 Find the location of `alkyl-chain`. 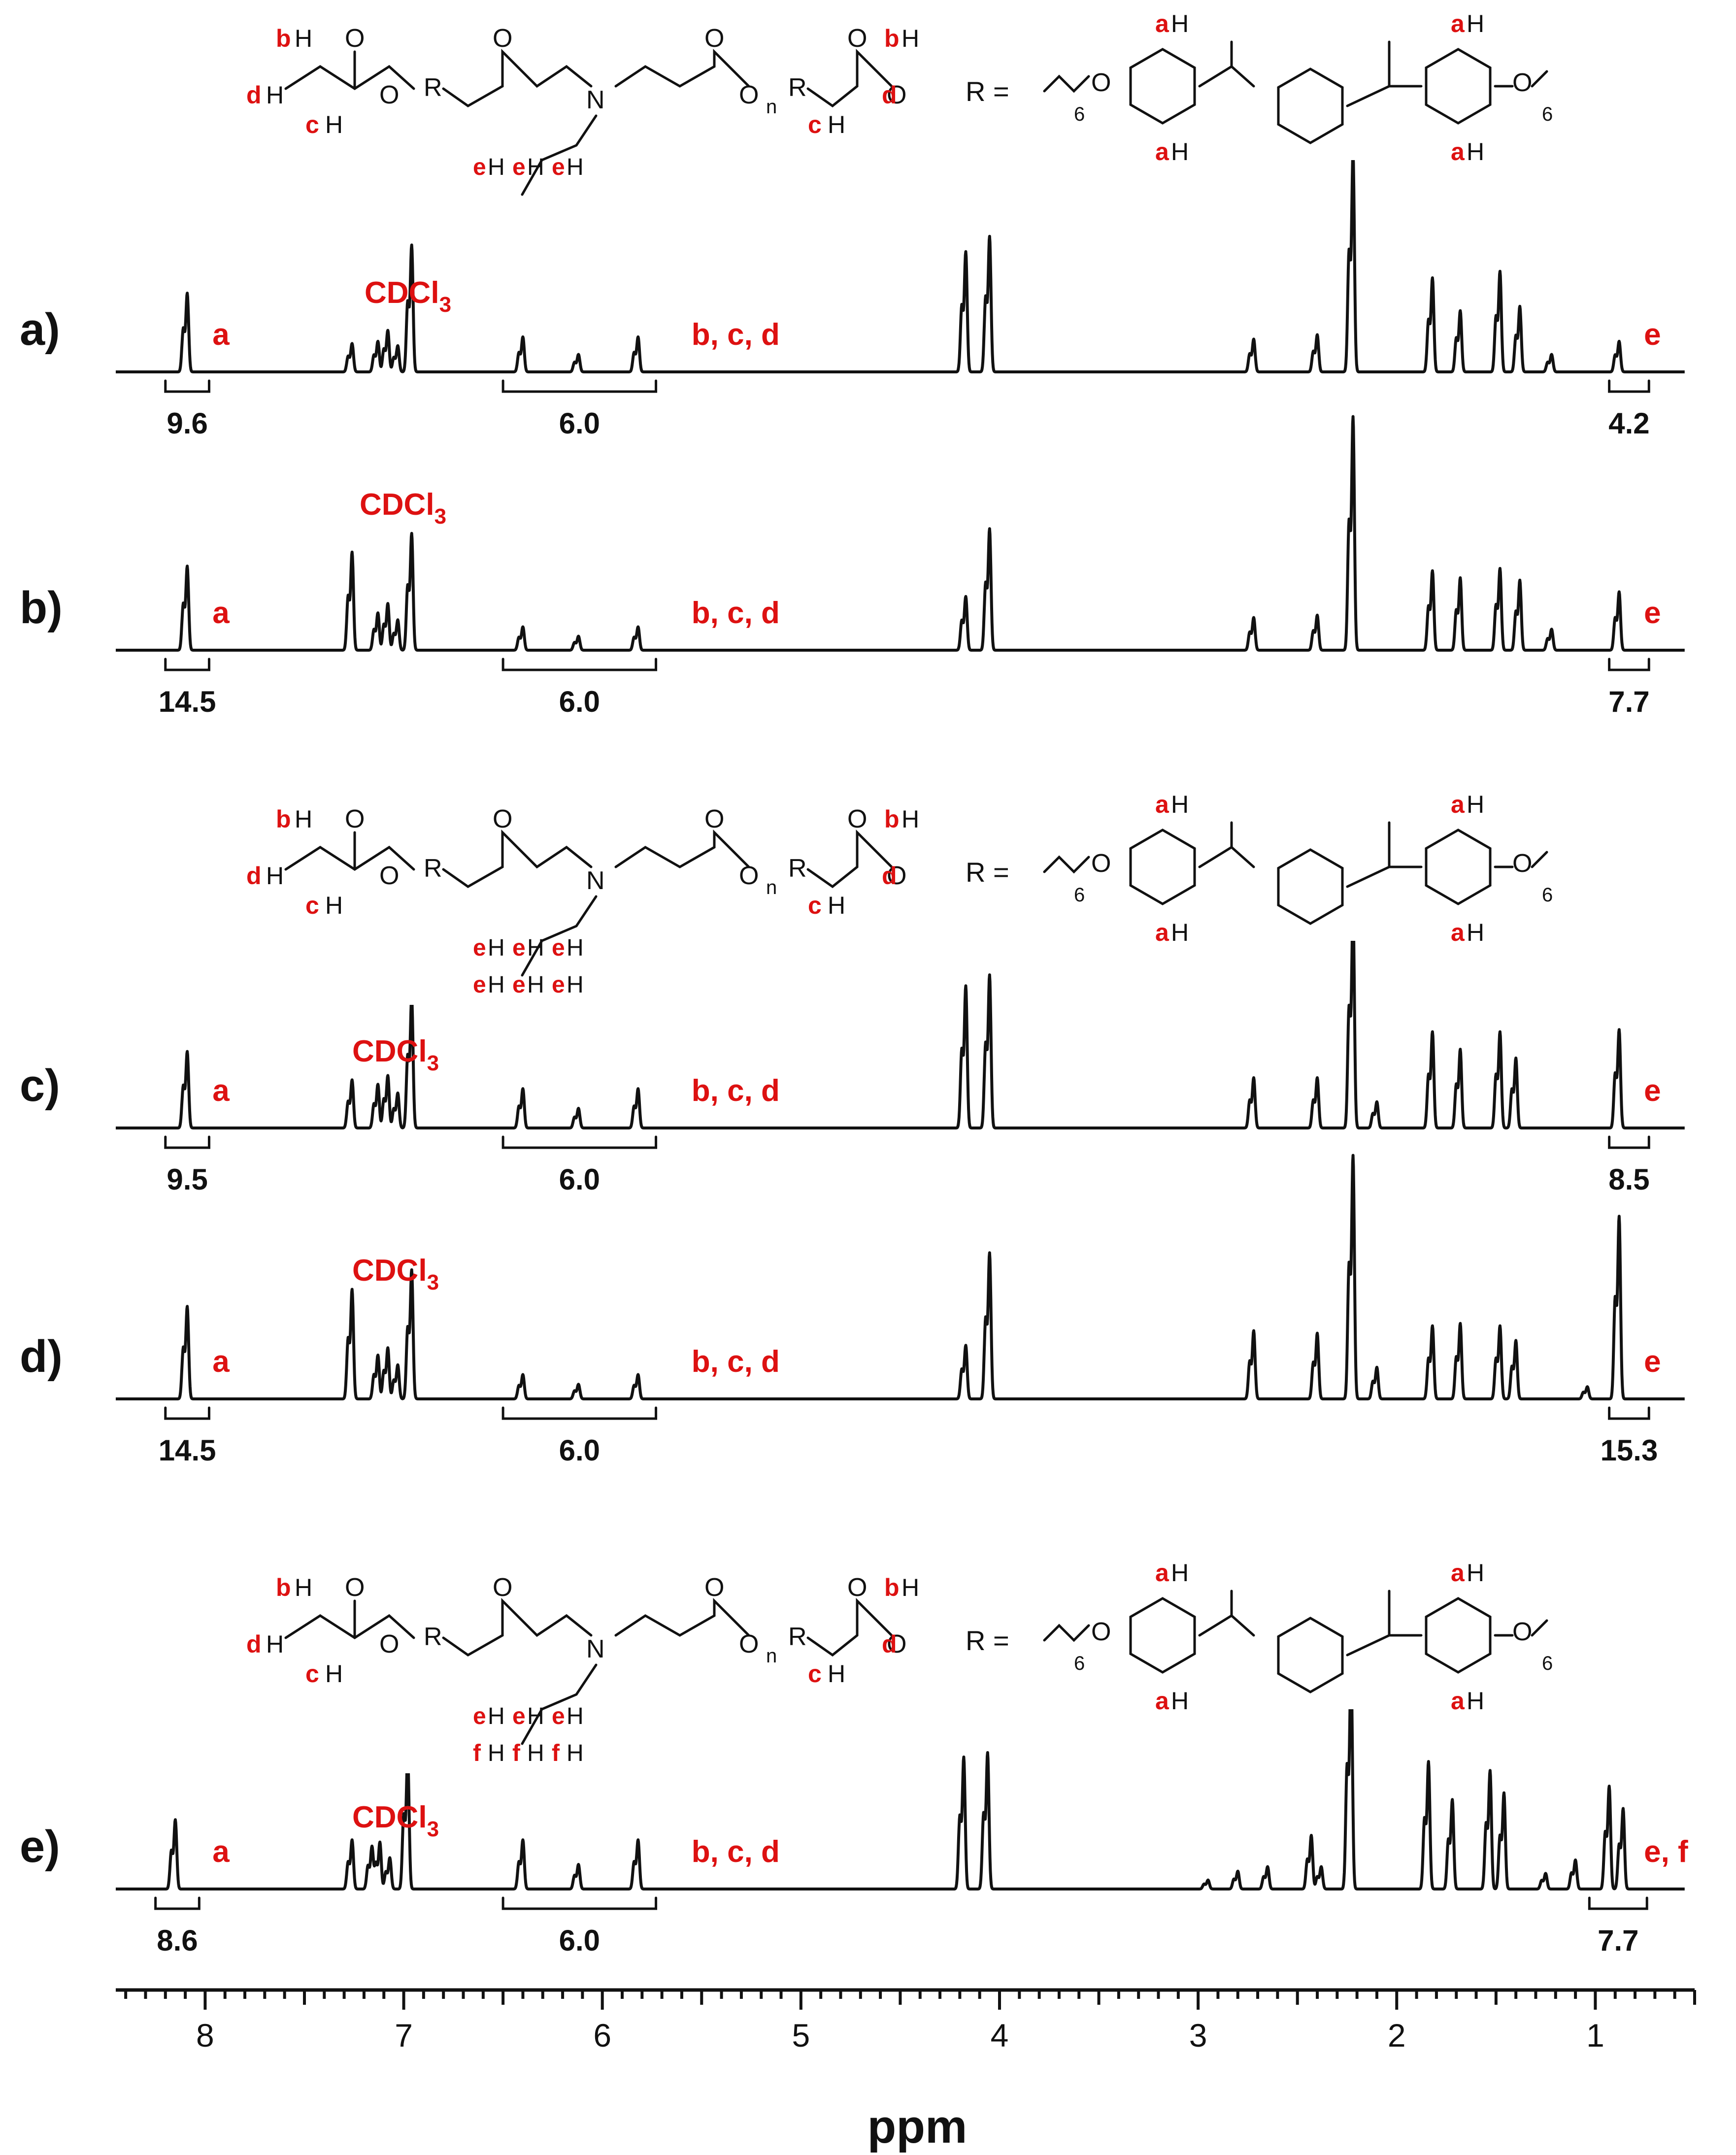

alkyl-chain is located at coordinates (1066, 1633).